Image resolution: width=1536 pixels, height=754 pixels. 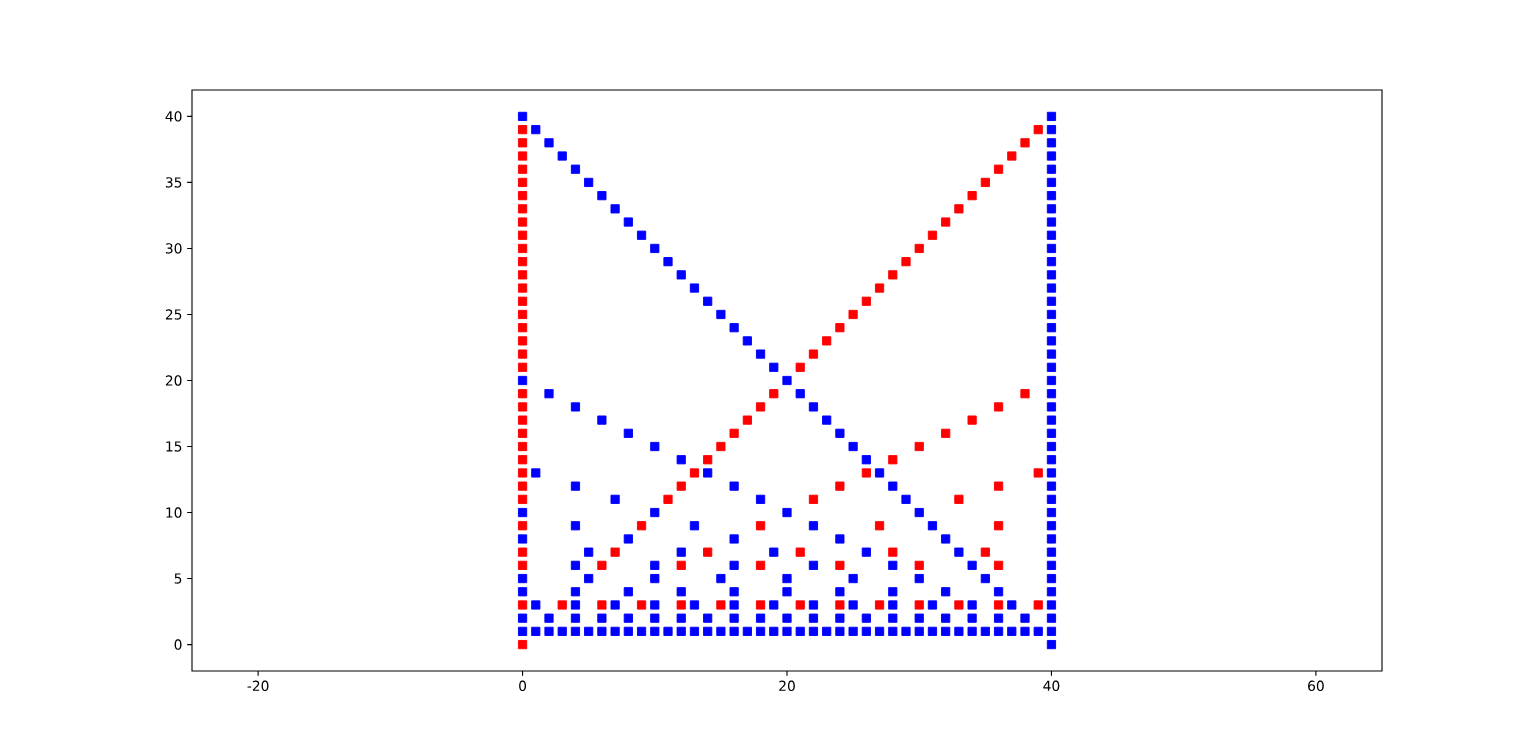 I want to click on y-tick-label: 5, so click(x=178, y=578).